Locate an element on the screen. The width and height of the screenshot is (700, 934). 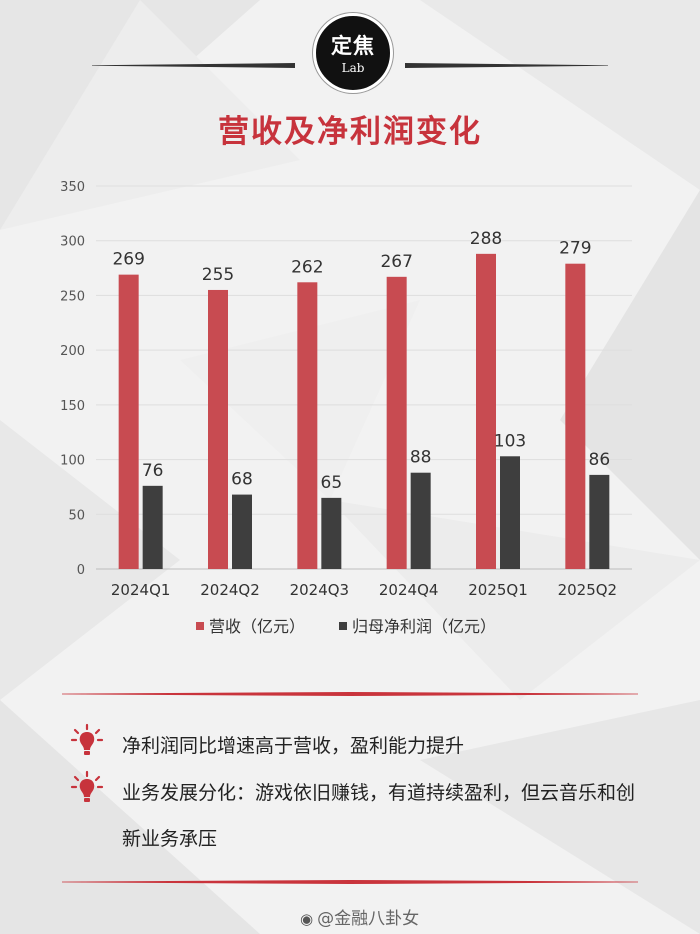
y-tick-label: 200 is located at coordinates (72, 351).